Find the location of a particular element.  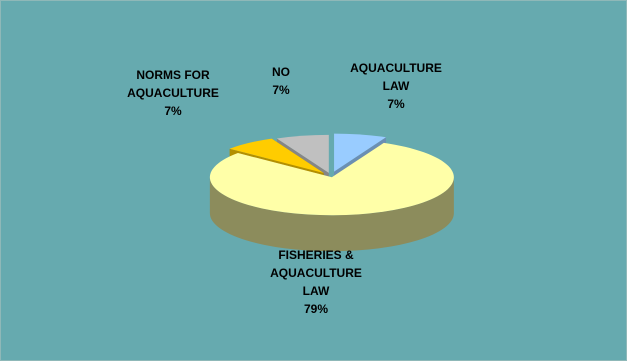

label-fisheries: FISHERIES & AQUACULTURE LAW 79% is located at coordinates (316, 282).